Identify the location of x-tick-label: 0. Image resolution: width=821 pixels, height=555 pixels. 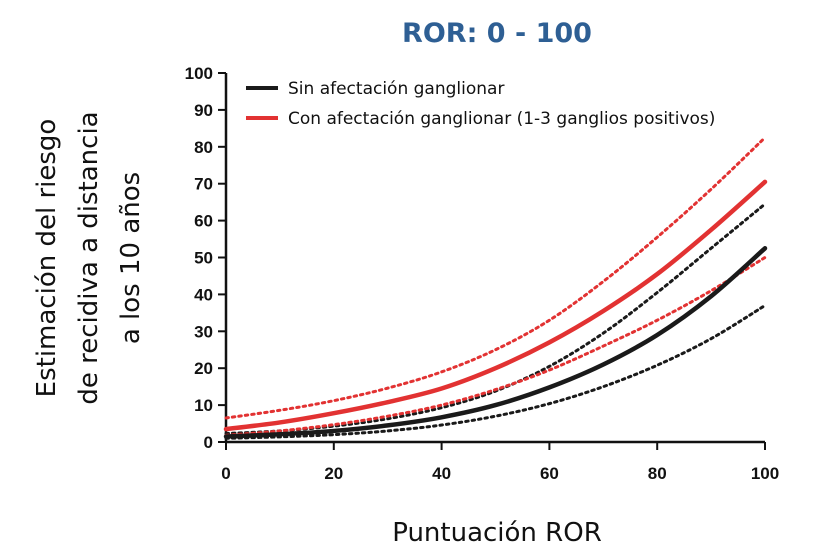
(225, 473).